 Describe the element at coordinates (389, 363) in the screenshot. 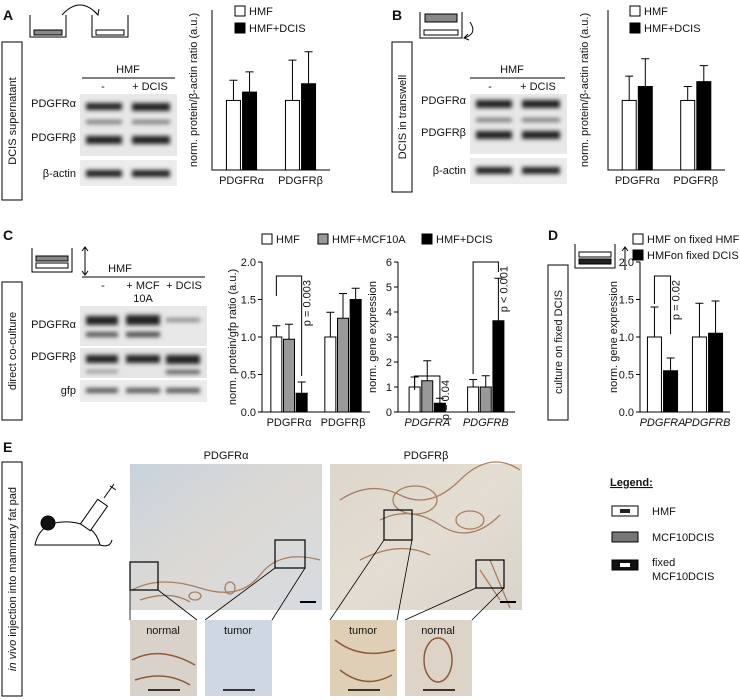

I see `y-tick-label: 2` at that location.